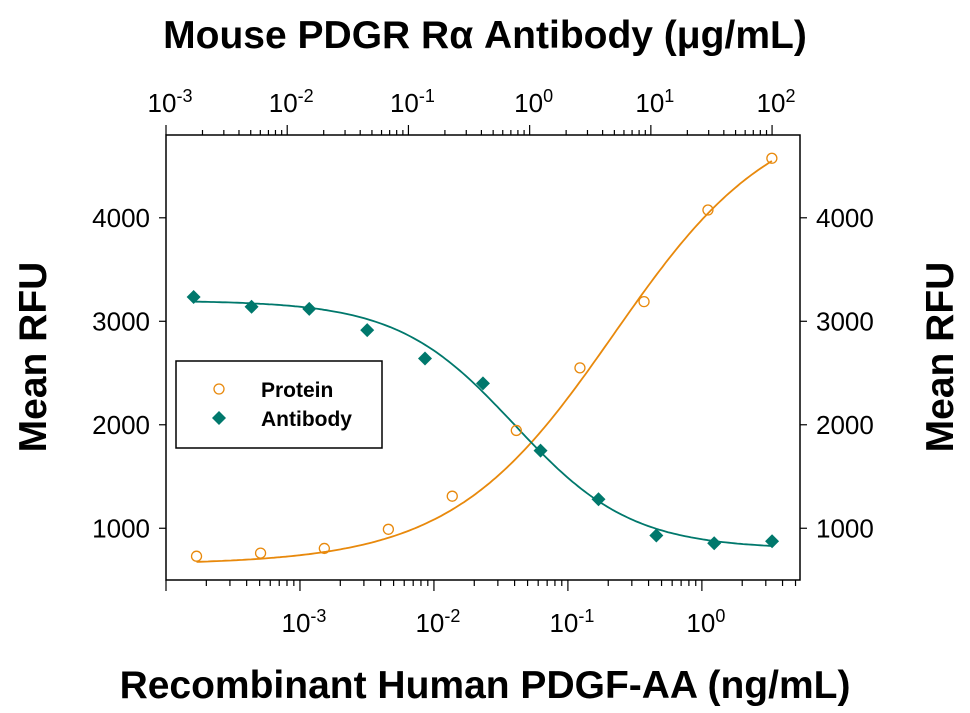 This screenshot has width=970, height=713. Describe the element at coordinates (654, 102) in the screenshot. I see `x-top-tick-label: 10¹` at that location.